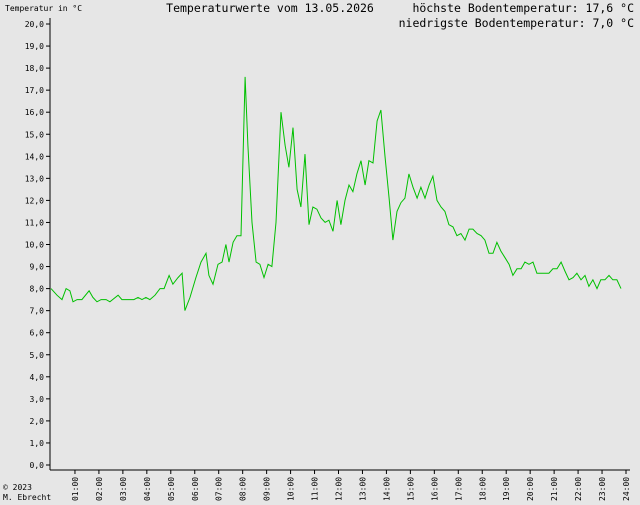  I want to click on x-tick-label: 18:00, so click(482, 489).